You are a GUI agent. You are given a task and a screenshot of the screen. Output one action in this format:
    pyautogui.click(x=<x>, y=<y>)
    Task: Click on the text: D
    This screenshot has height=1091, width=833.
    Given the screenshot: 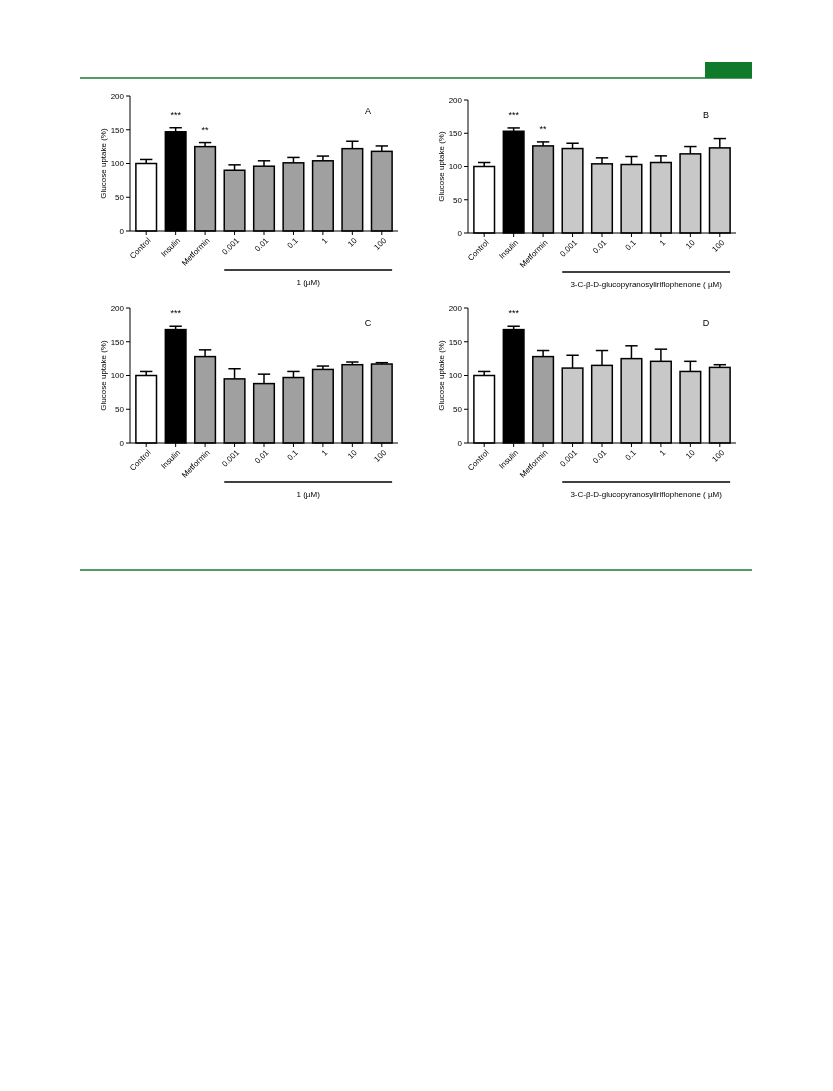 What is the action you would take?
    pyautogui.click(x=706, y=323)
    